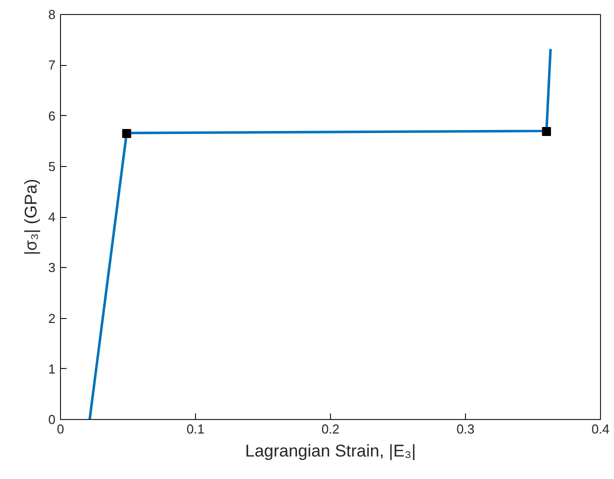 This screenshot has height=479, width=614. I want to click on y-tick-label: 8, so click(52, 14).